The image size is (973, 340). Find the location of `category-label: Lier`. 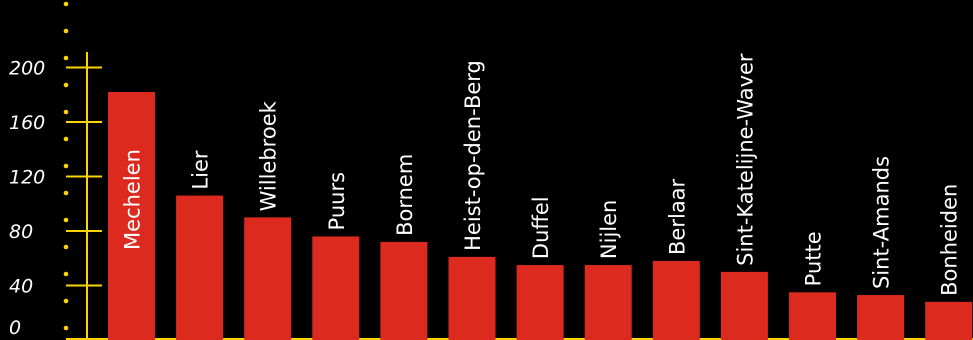

category-label: Lier is located at coordinates (201, 169).